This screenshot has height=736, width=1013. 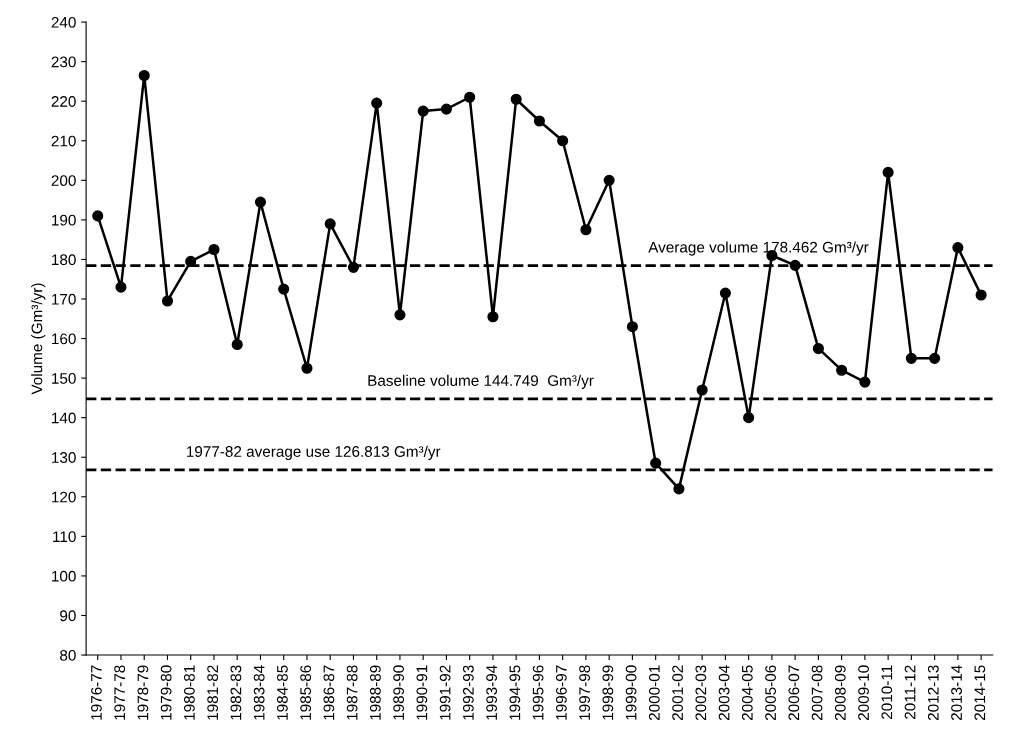 What do you see at coordinates (468, 692) in the screenshot?
I see `x-tick-label: 1992-93` at bounding box center [468, 692].